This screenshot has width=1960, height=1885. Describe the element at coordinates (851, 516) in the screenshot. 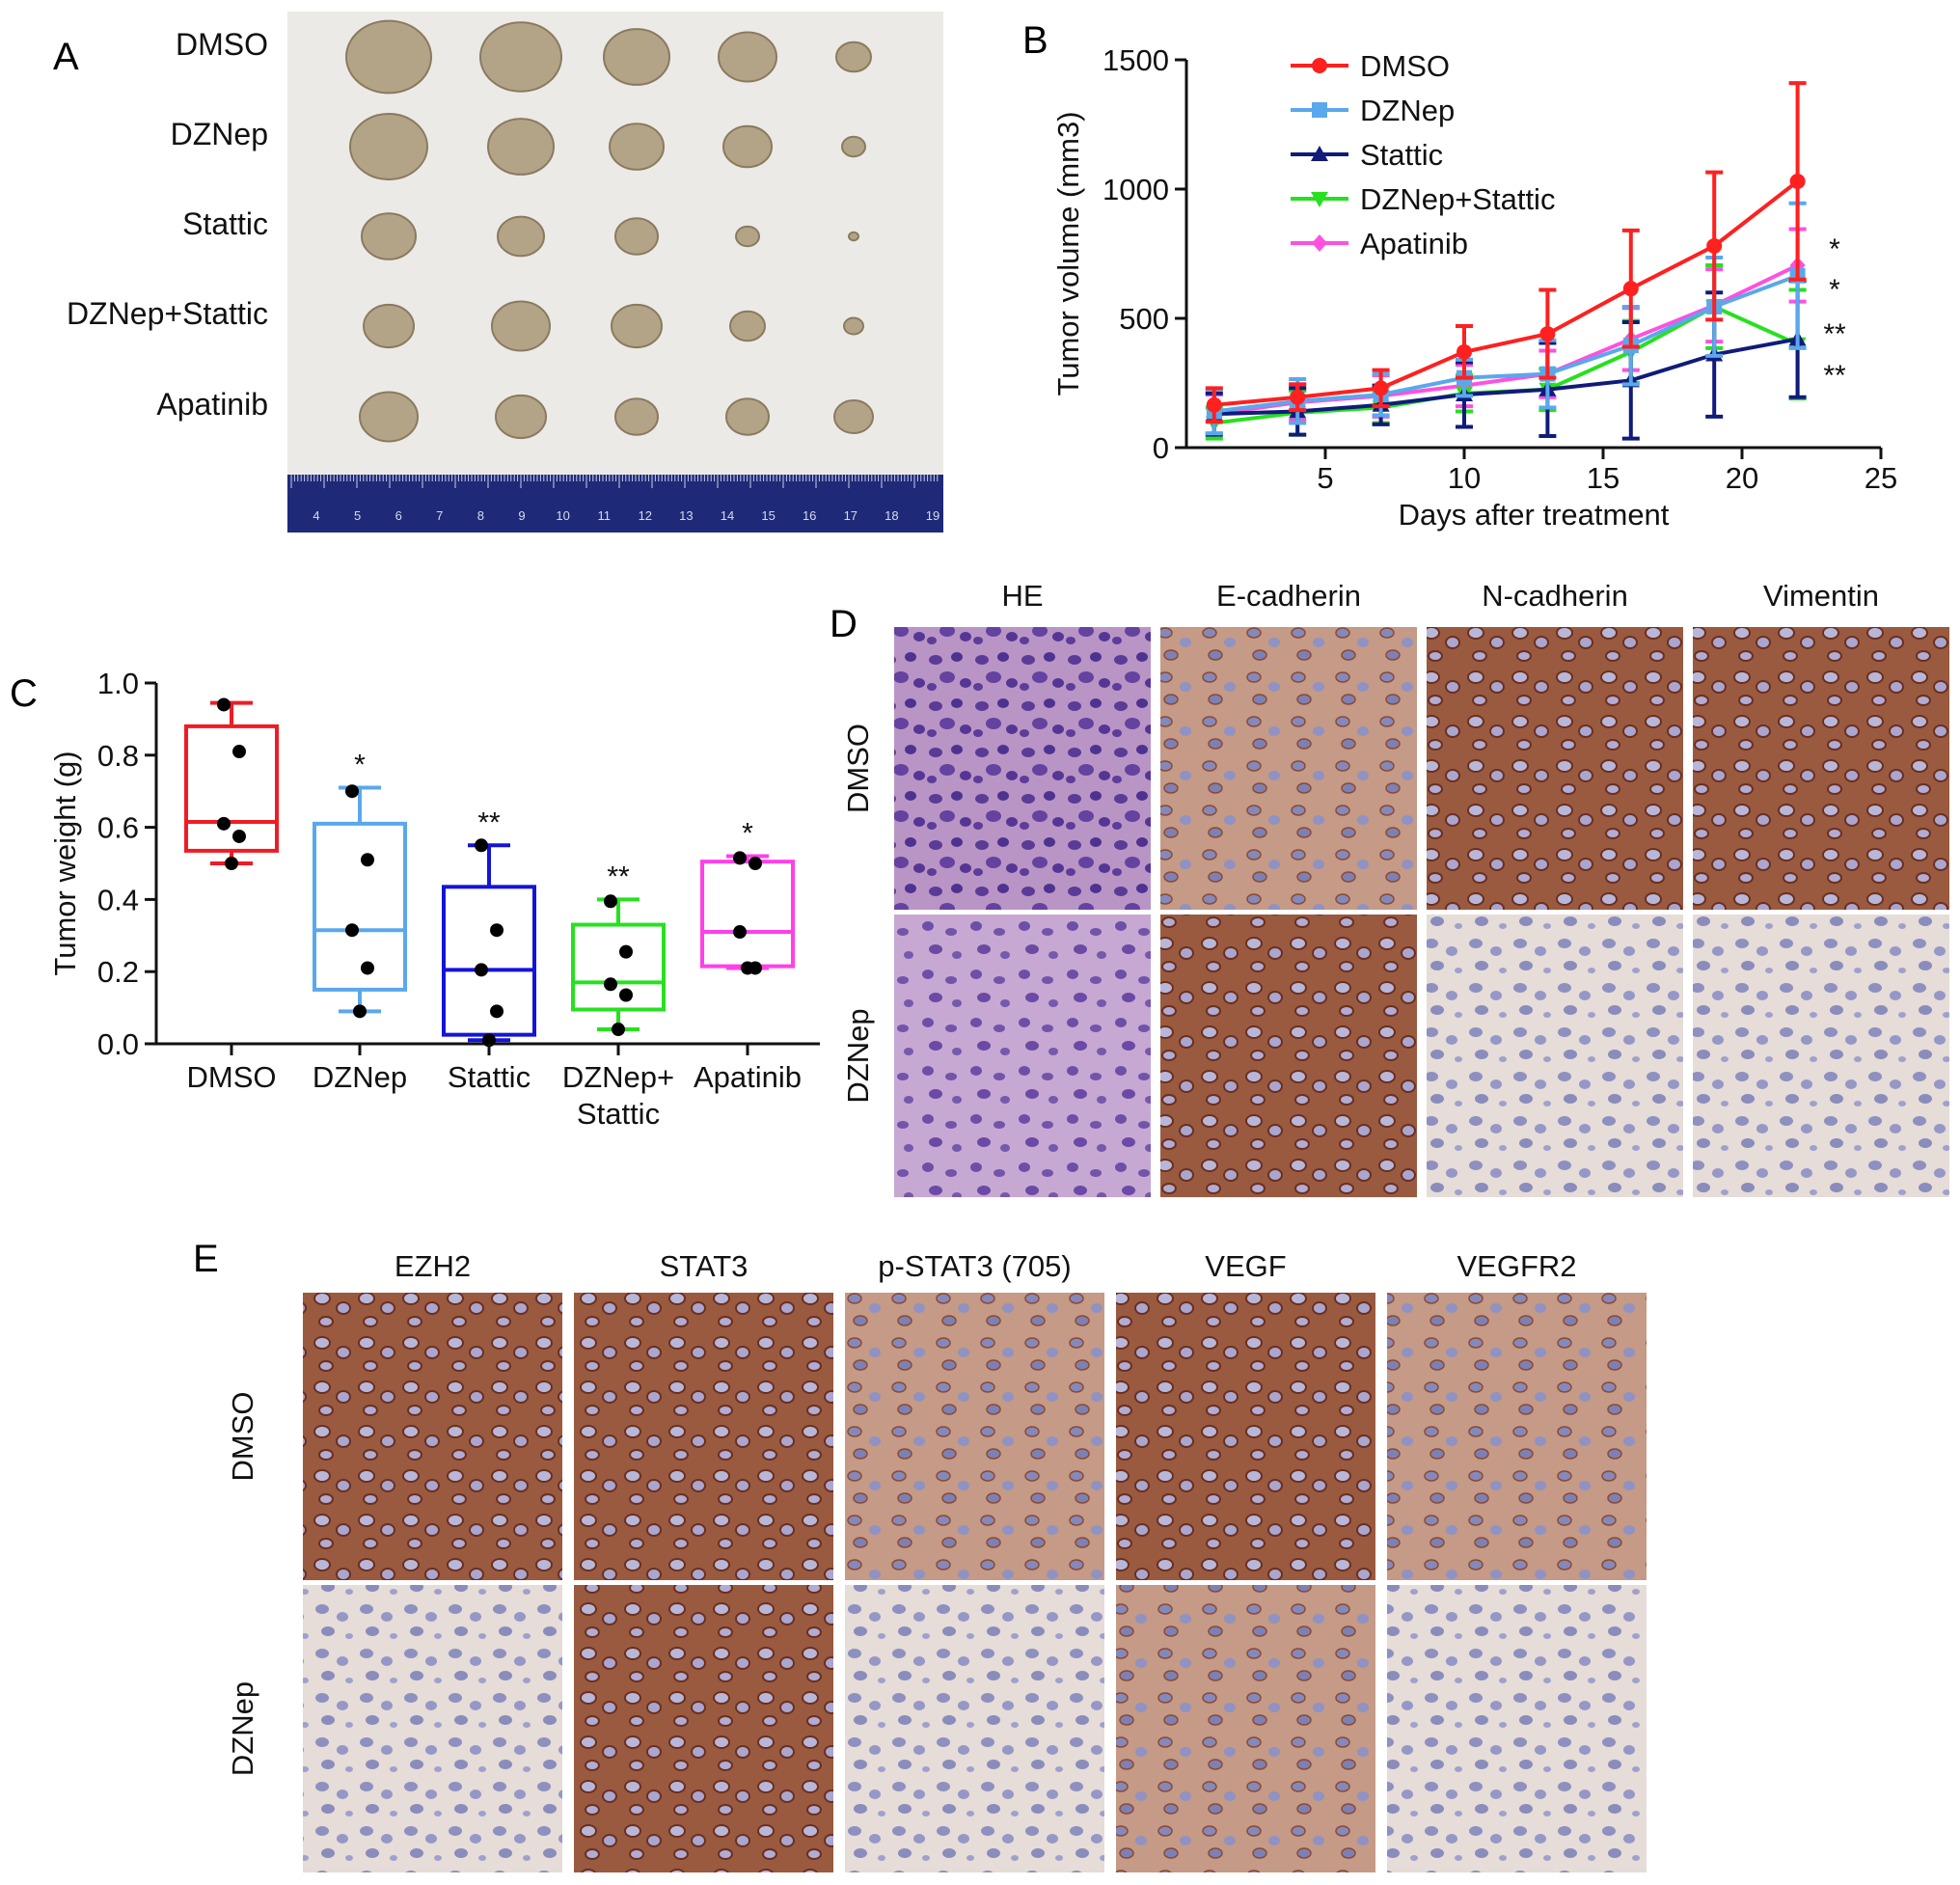

I see `ruler-number: 17` at that location.